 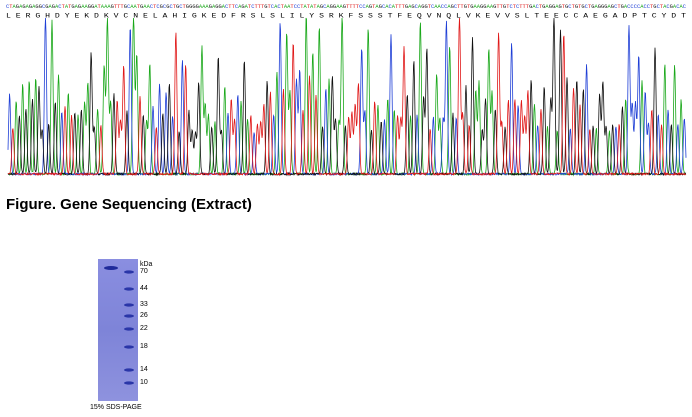 What do you see at coordinates (146, 264) in the screenshot?
I see `gel-unit: kDa` at bounding box center [146, 264].